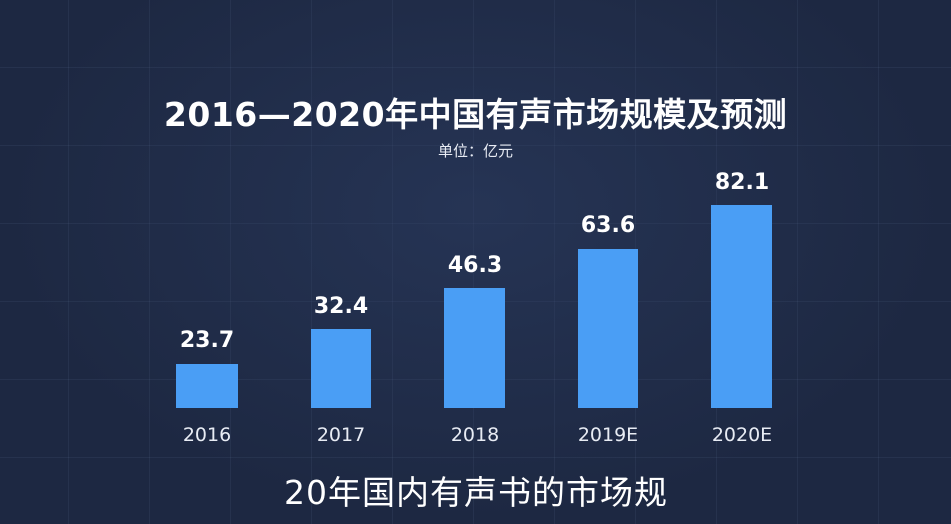 The image size is (951, 524). Describe the element at coordinates (608, 225) in the screenshot. I see `value-label-2019e: 63.6` at that location.